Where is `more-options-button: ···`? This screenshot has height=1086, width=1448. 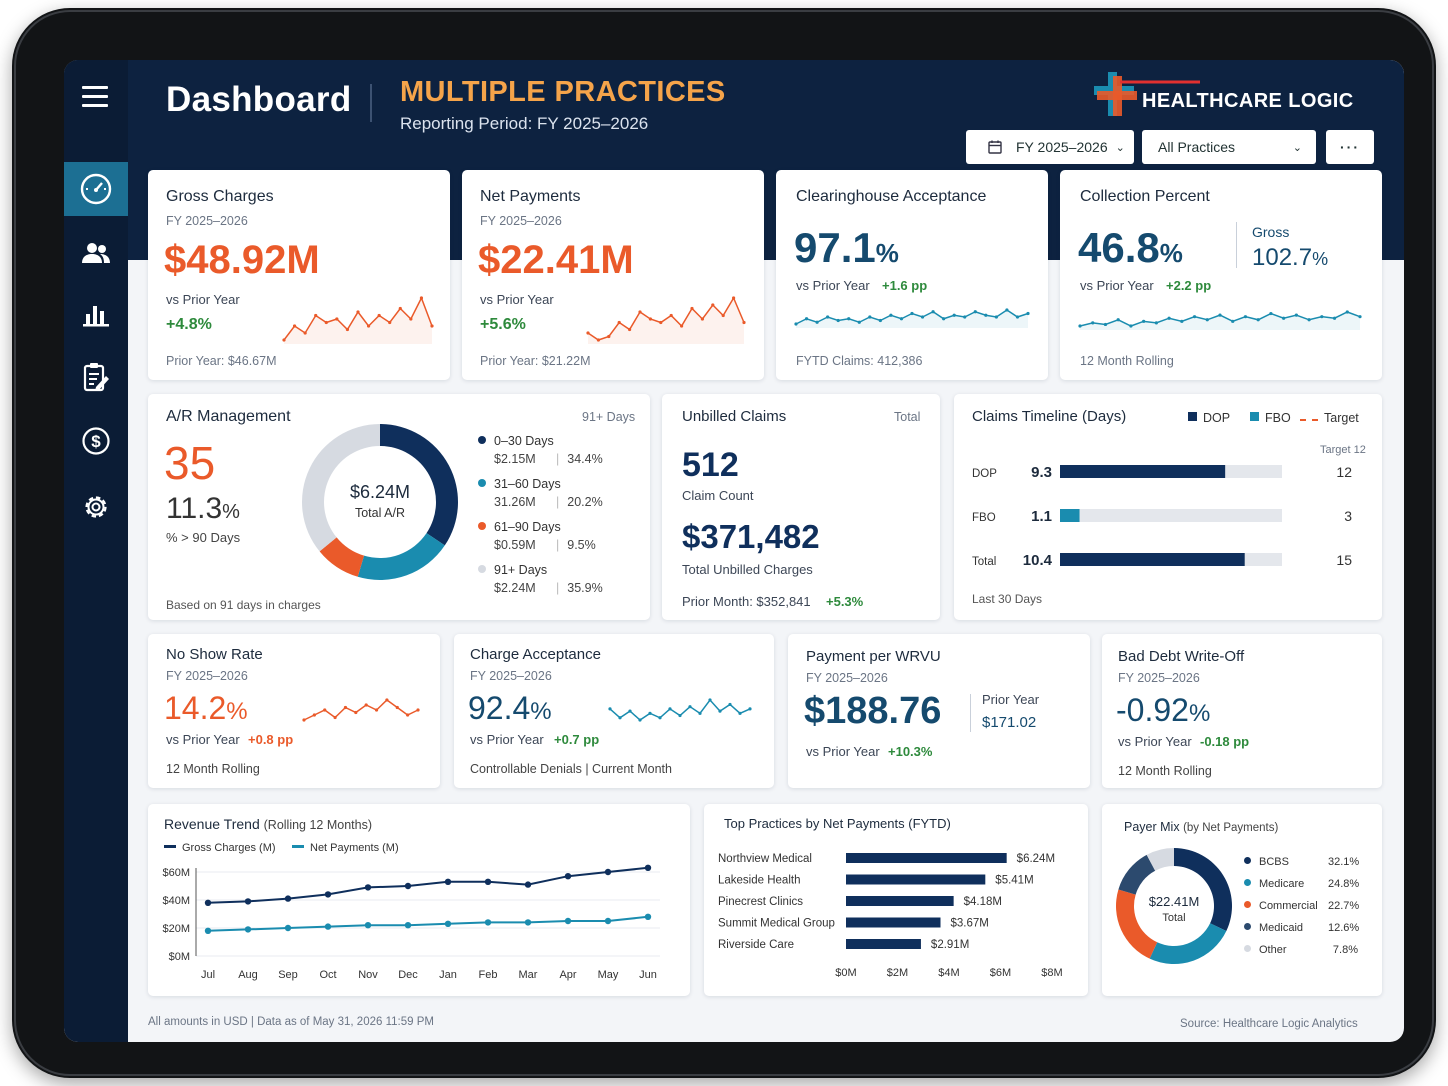
more-options-button: ··· is located at coordinates (1350, 147).